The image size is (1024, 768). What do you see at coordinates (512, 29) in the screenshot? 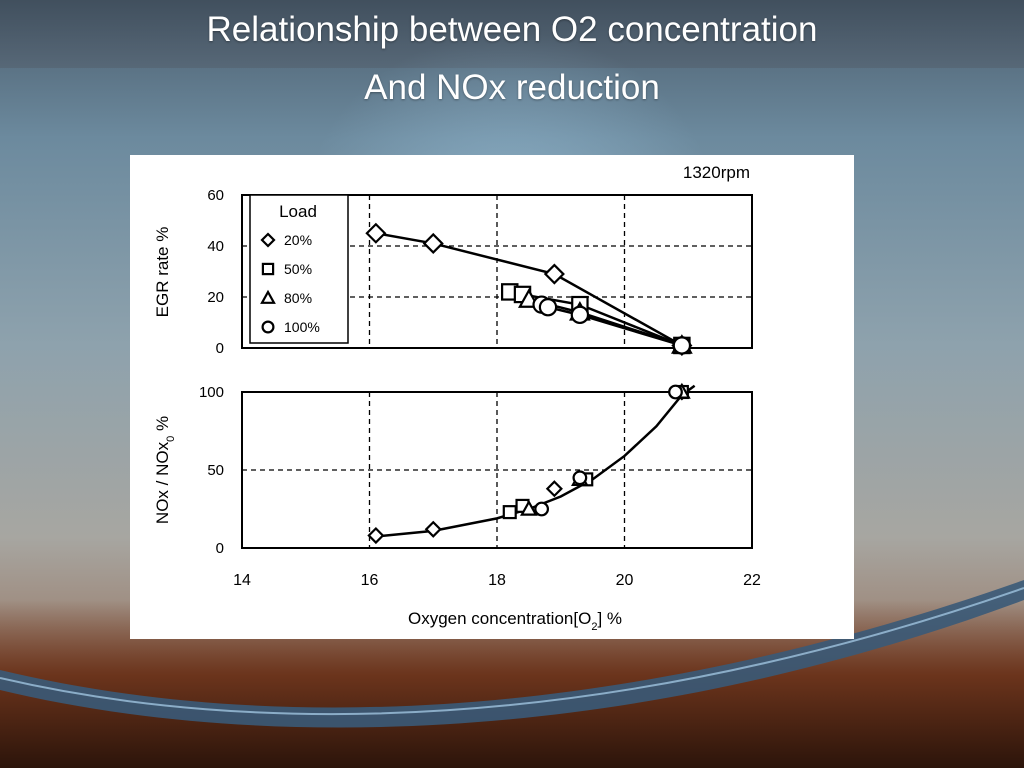
I see `slide-title-line1: Relationship between O2 concentration` at bounding box center [512, 29].